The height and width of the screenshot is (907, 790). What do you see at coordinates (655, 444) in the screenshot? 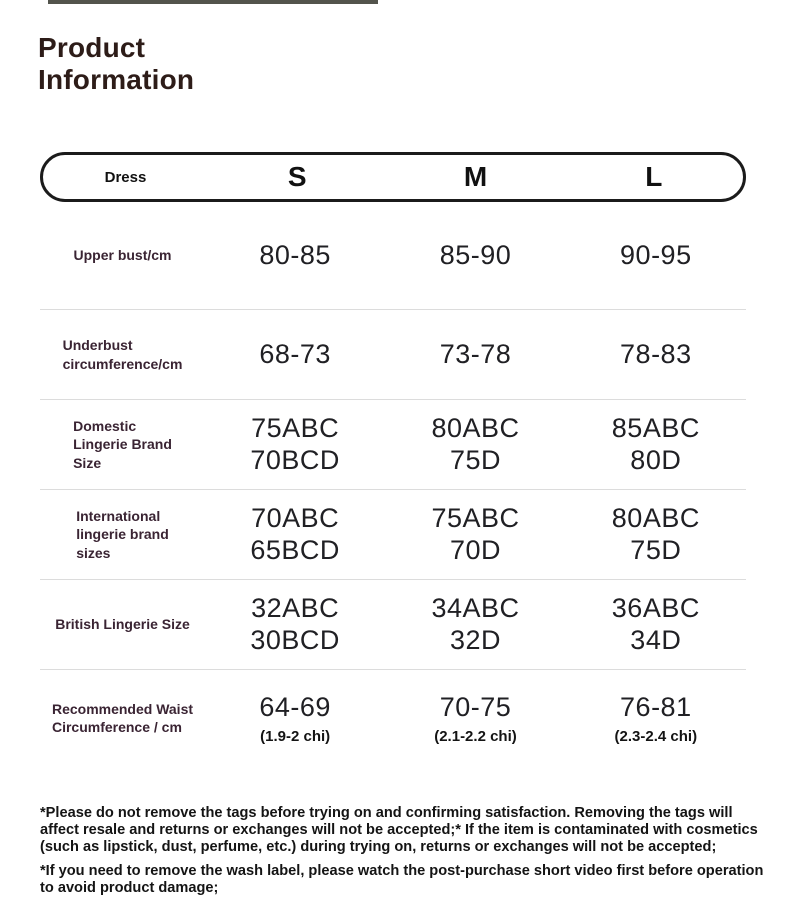
I see `cell-value: 85ABC 80D` at bounding box center [655, 444].